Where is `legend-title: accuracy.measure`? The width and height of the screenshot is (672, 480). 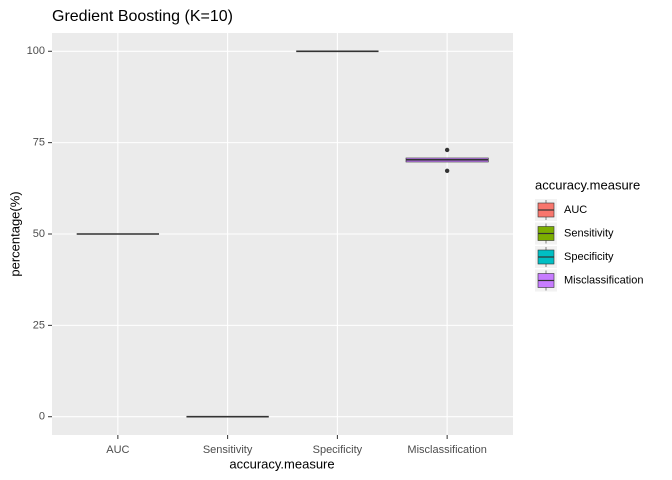
legend-title: accuracy.measure is located at coordinates (587, 184).